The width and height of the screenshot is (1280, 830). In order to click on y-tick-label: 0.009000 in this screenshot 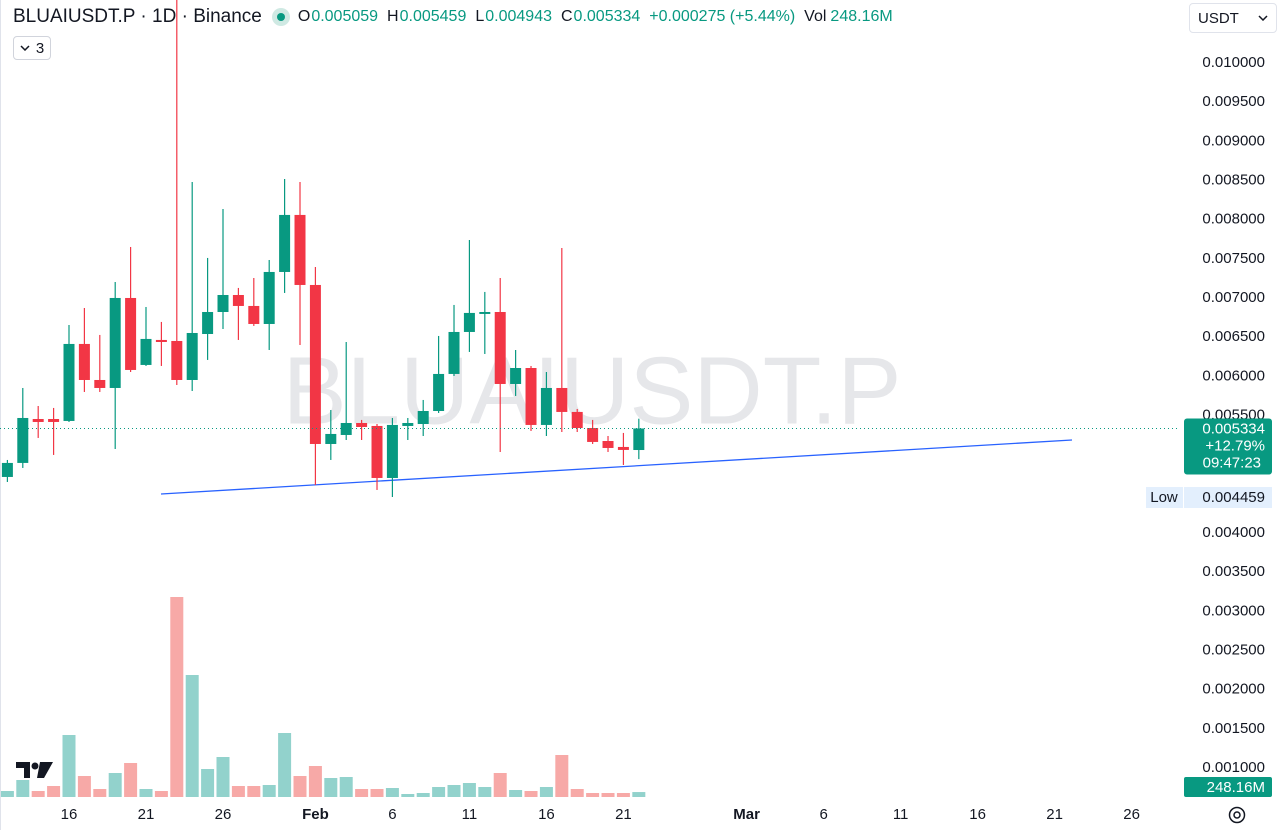, I will do `click(1233, 140)`.